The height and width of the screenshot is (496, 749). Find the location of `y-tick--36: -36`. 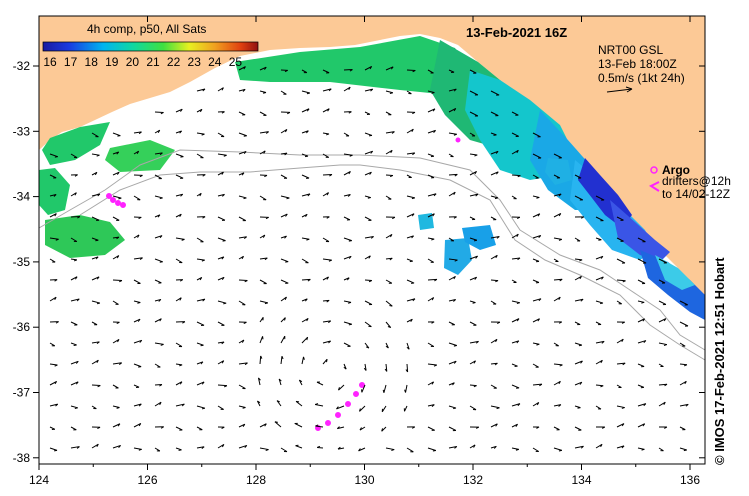

y-tick--36: -36 is located at coordinates (22, 327).